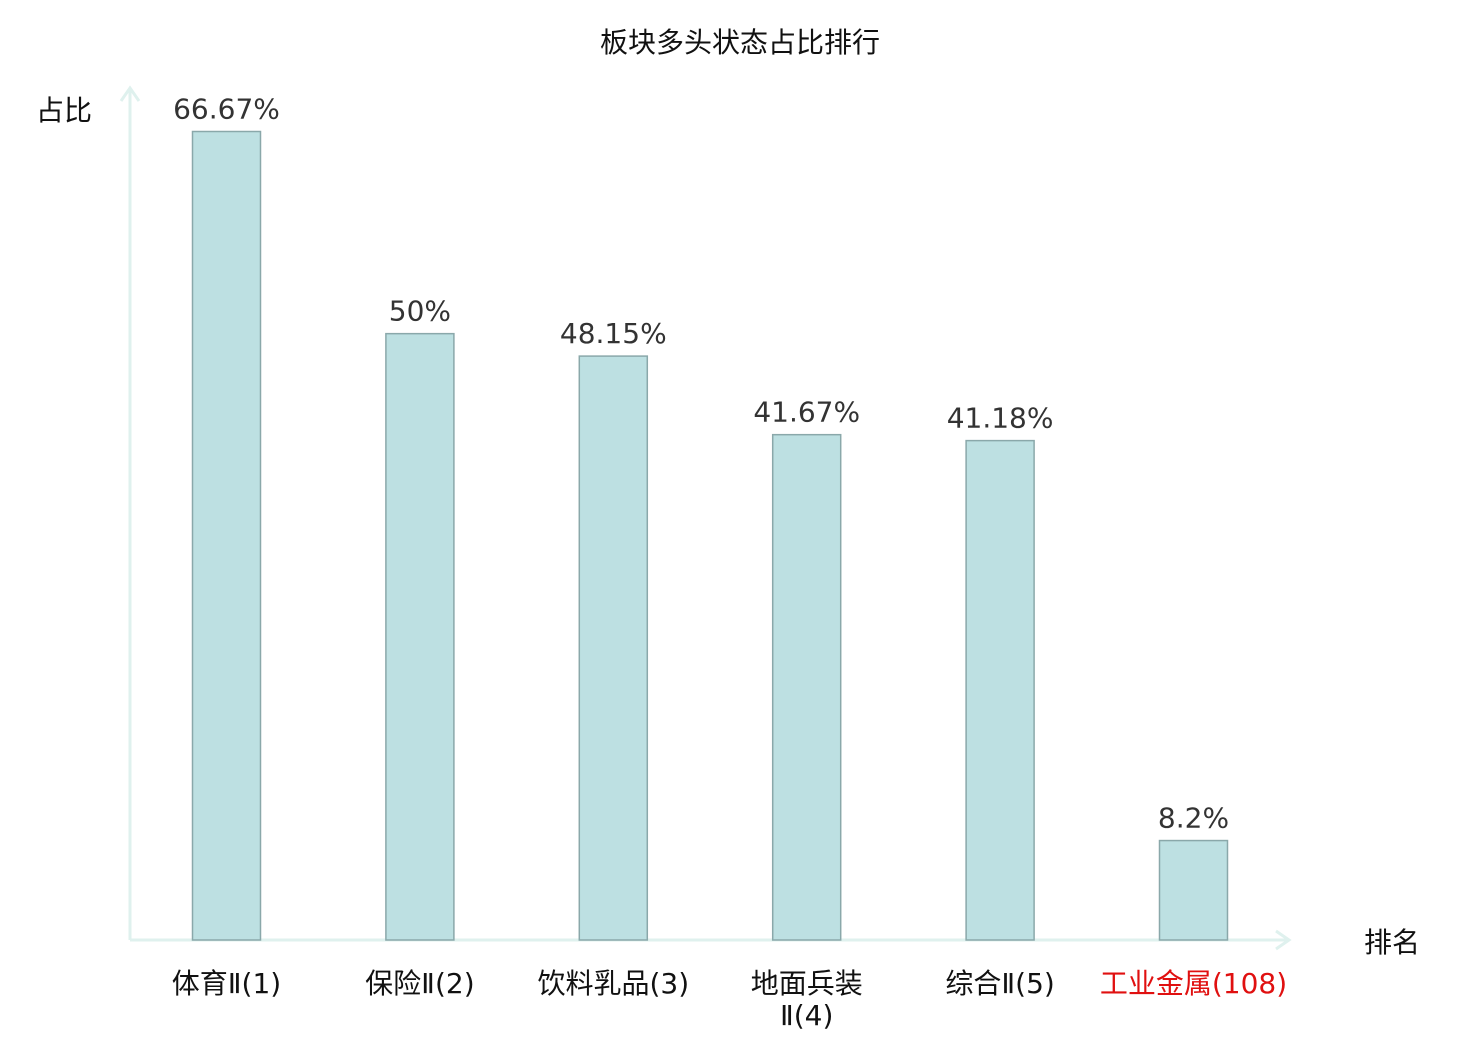  I want to click on chart-title: 板块多头状态占比排行, so click(740, 42).